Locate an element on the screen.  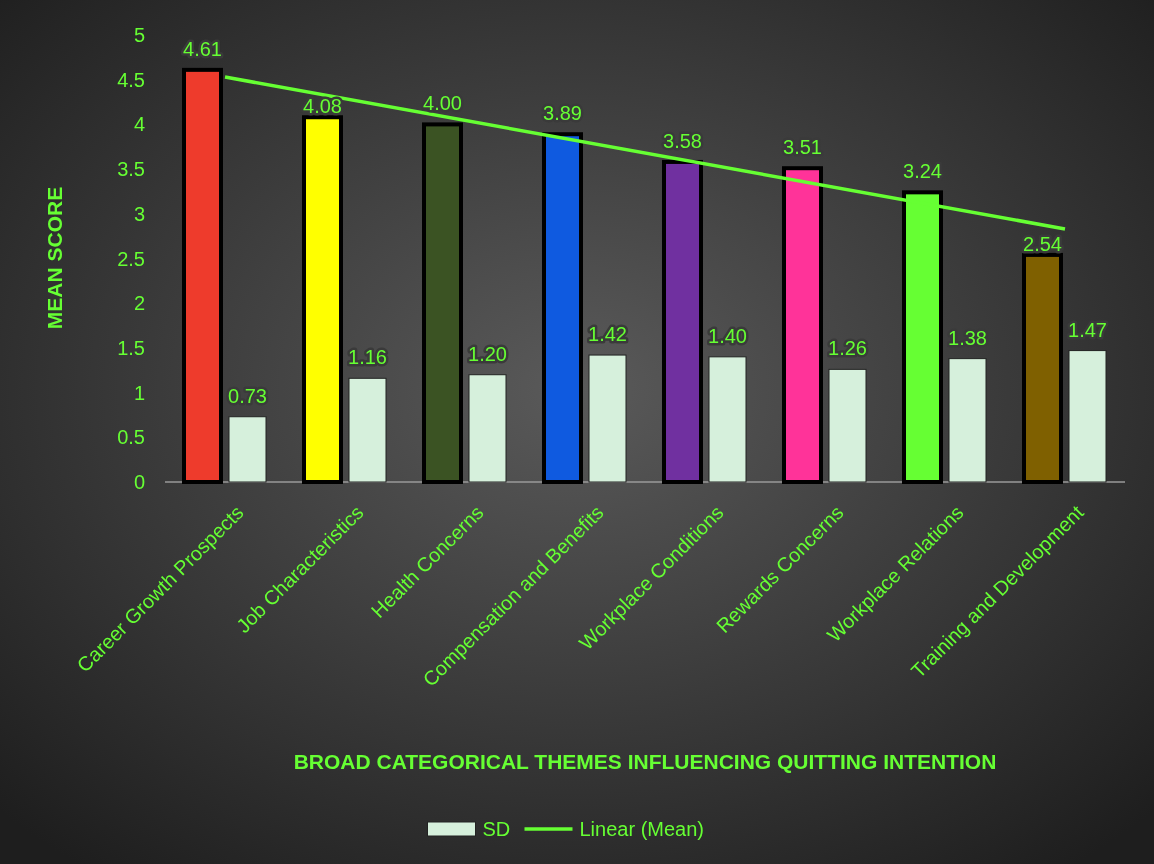
y-tick-label: 3 is located at coordinates (139, 213).